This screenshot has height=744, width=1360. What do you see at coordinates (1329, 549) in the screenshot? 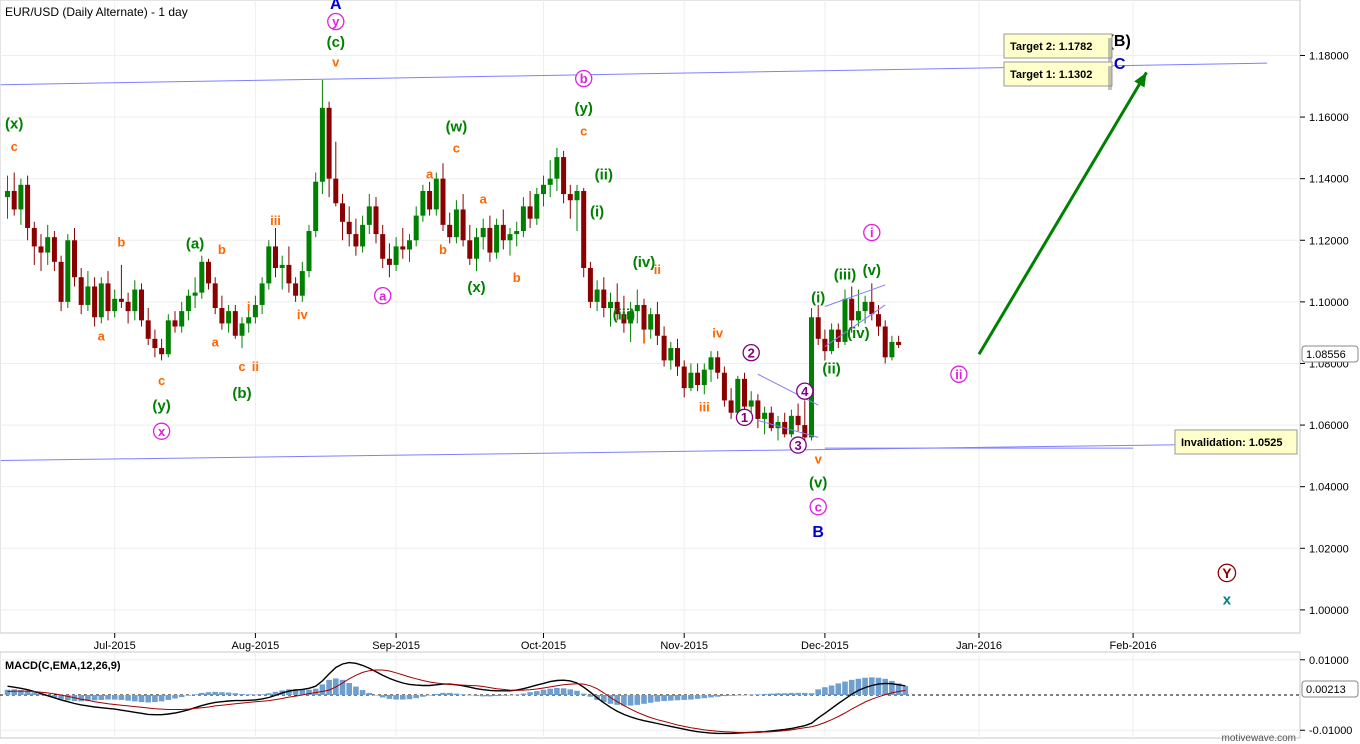
I see `price-tick-label: 1.02000` at bounding box center [1329, 549].